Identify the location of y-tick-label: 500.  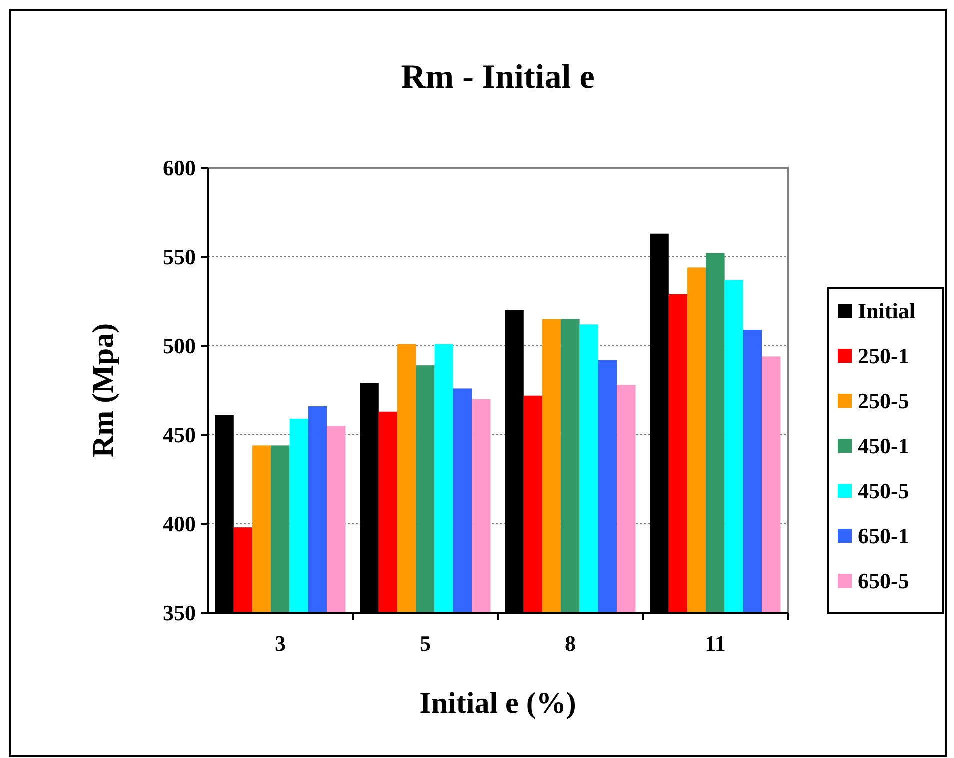
(179, 346).